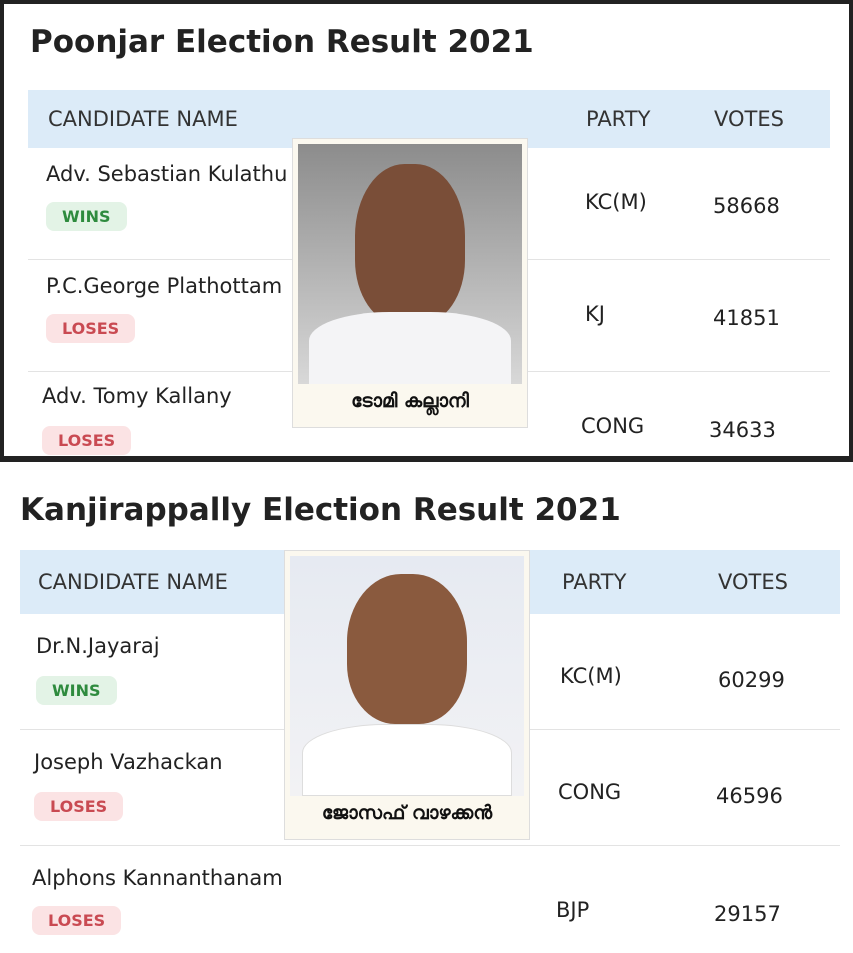 This screenshot has width=853, height=953. What do you see at coordinates (573, 910) in the screenshot?
I see `party: BJP` at bounding box center [573, 910].